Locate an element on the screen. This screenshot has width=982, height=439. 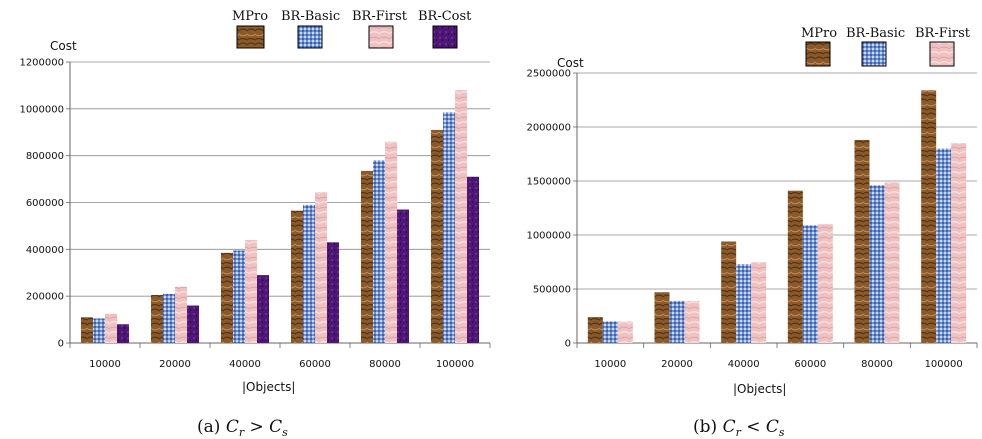
chart-b-ytick-label: 500000 is located at coordinates (552, 290).